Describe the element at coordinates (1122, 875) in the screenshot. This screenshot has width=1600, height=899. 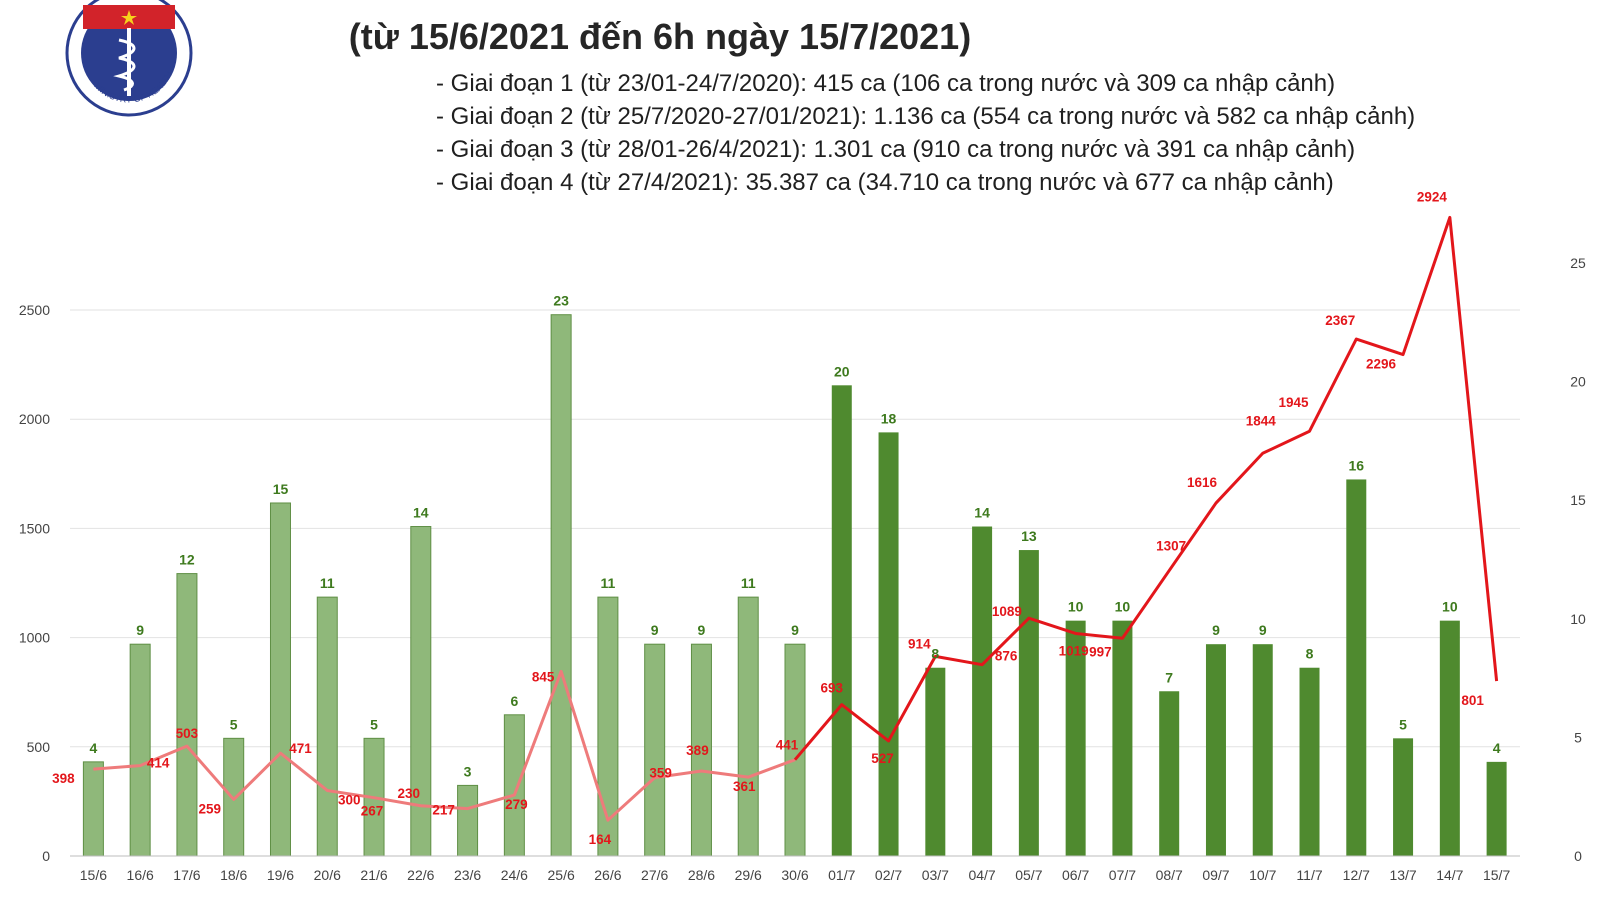
I see `x-axis-category-label: 07/7` at that location.